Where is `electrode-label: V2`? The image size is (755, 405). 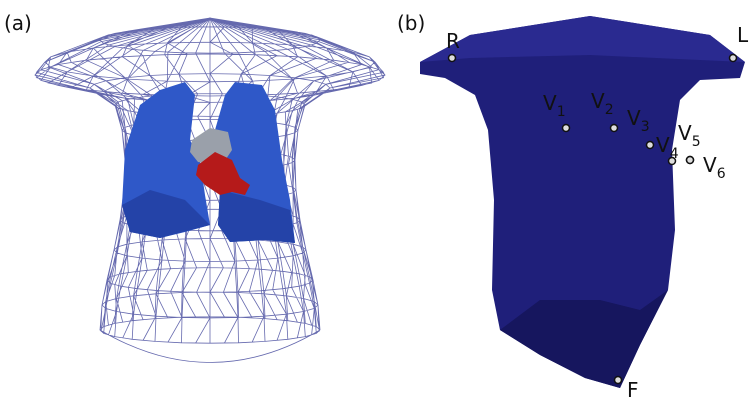
electrode-label: V2 is located at coordinates (602, 103).